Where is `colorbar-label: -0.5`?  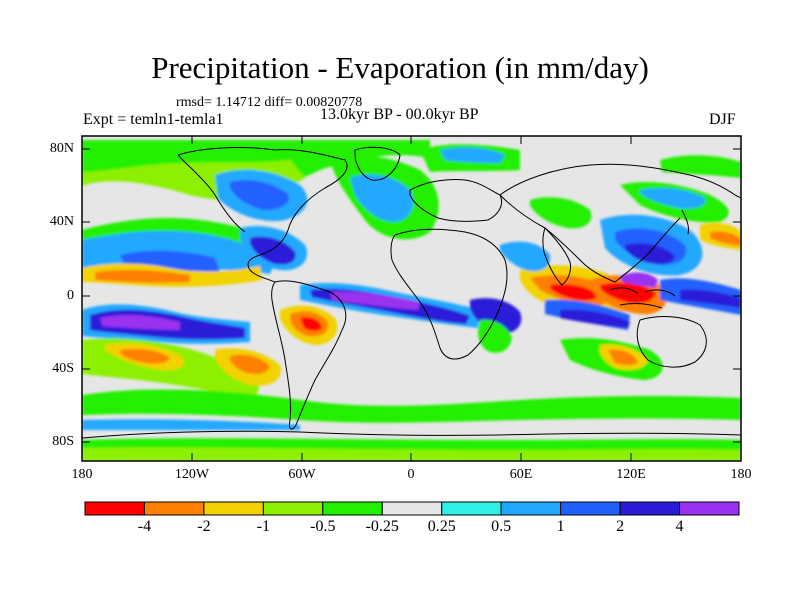 colorbar-label: -0.5 is located at coordinates (323, 526).